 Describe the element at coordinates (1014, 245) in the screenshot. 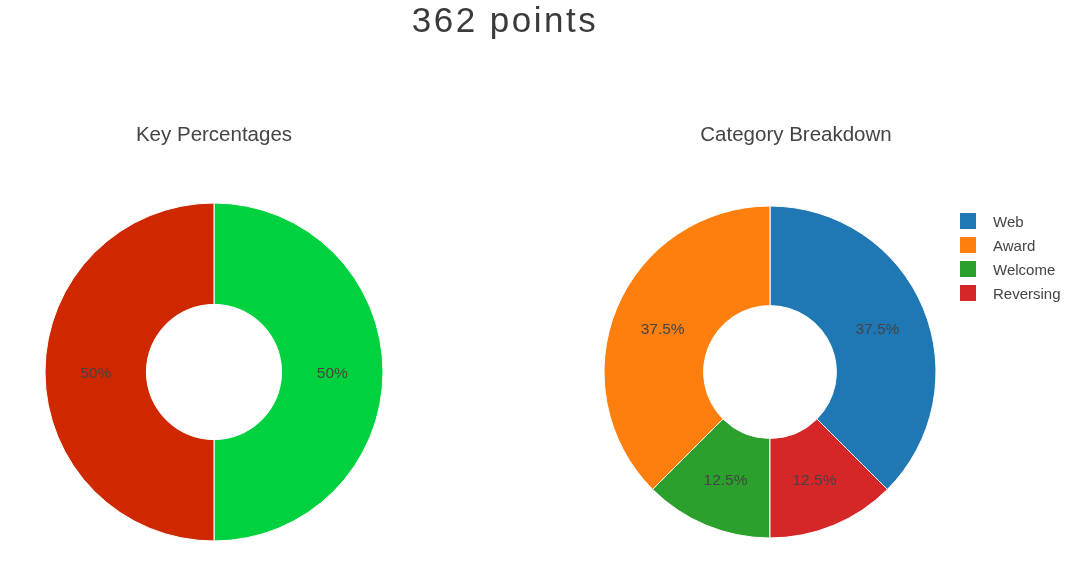

I see `legend-label: Award` at that location.